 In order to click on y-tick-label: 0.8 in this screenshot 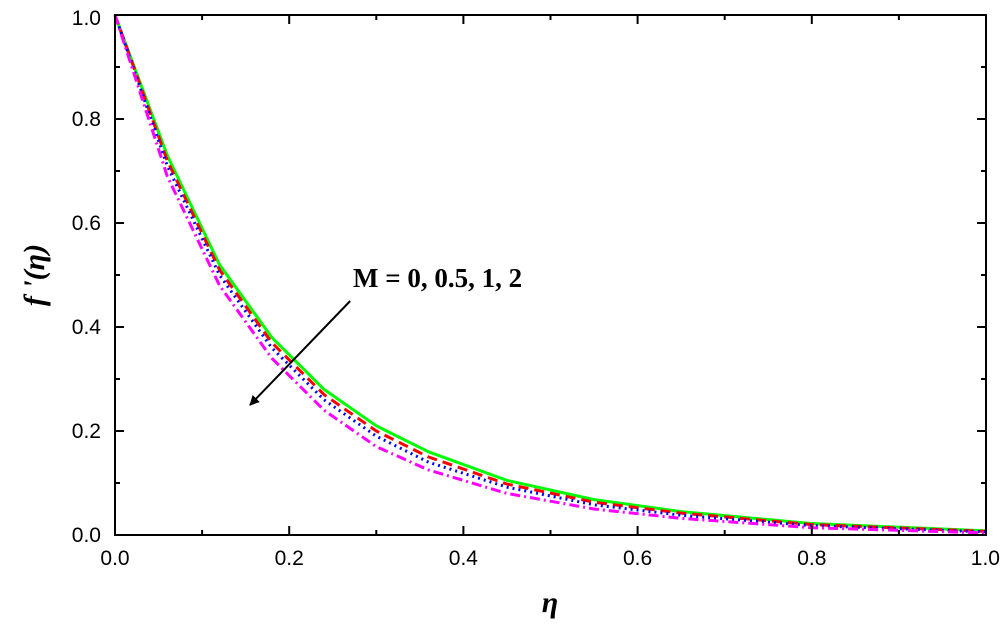, I will do `click(86, 119)`.